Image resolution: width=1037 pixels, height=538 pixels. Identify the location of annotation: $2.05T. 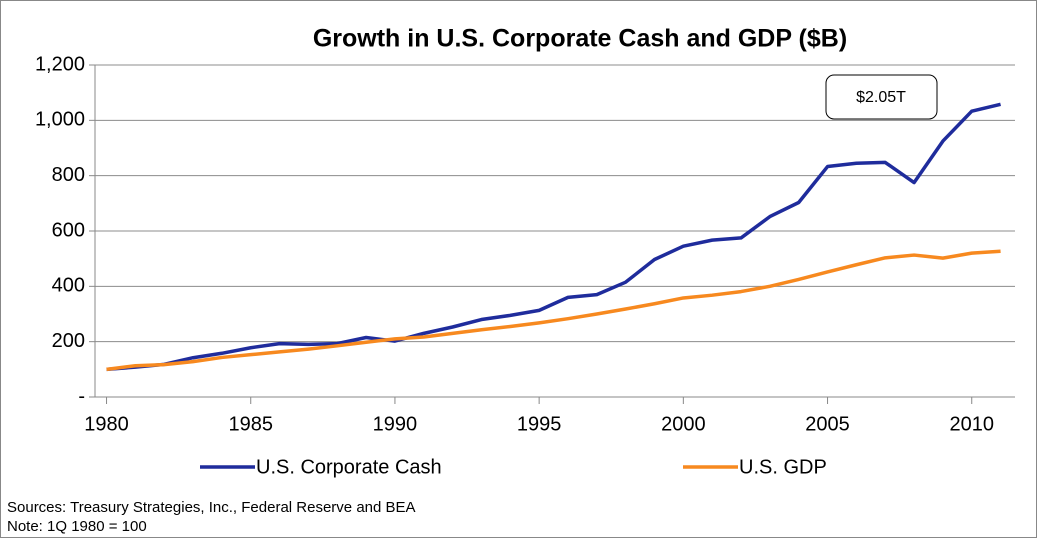
(881, 97).